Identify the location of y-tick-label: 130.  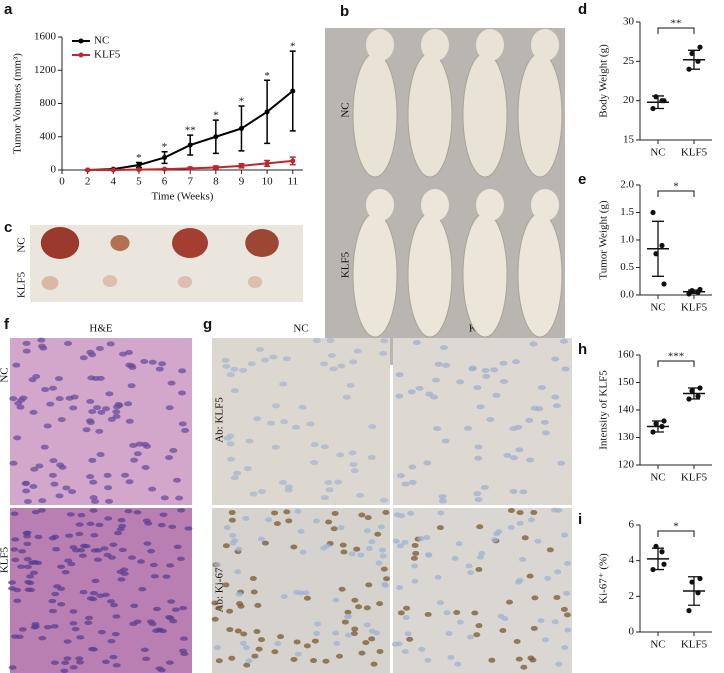
(626, 437).